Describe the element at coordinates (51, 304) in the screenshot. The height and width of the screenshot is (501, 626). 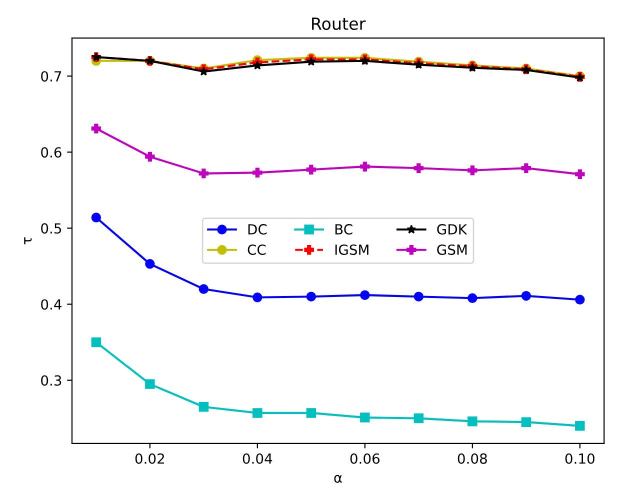
I see `y-tick-label: 0.4` at that location.